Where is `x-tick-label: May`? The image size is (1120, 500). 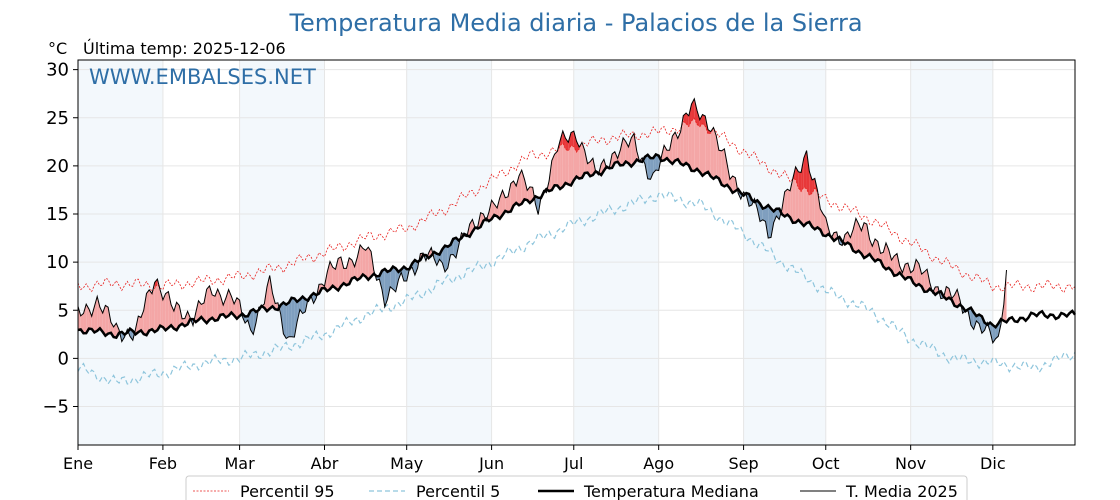
x-tick-label: May is located at coordinates (406, 463).